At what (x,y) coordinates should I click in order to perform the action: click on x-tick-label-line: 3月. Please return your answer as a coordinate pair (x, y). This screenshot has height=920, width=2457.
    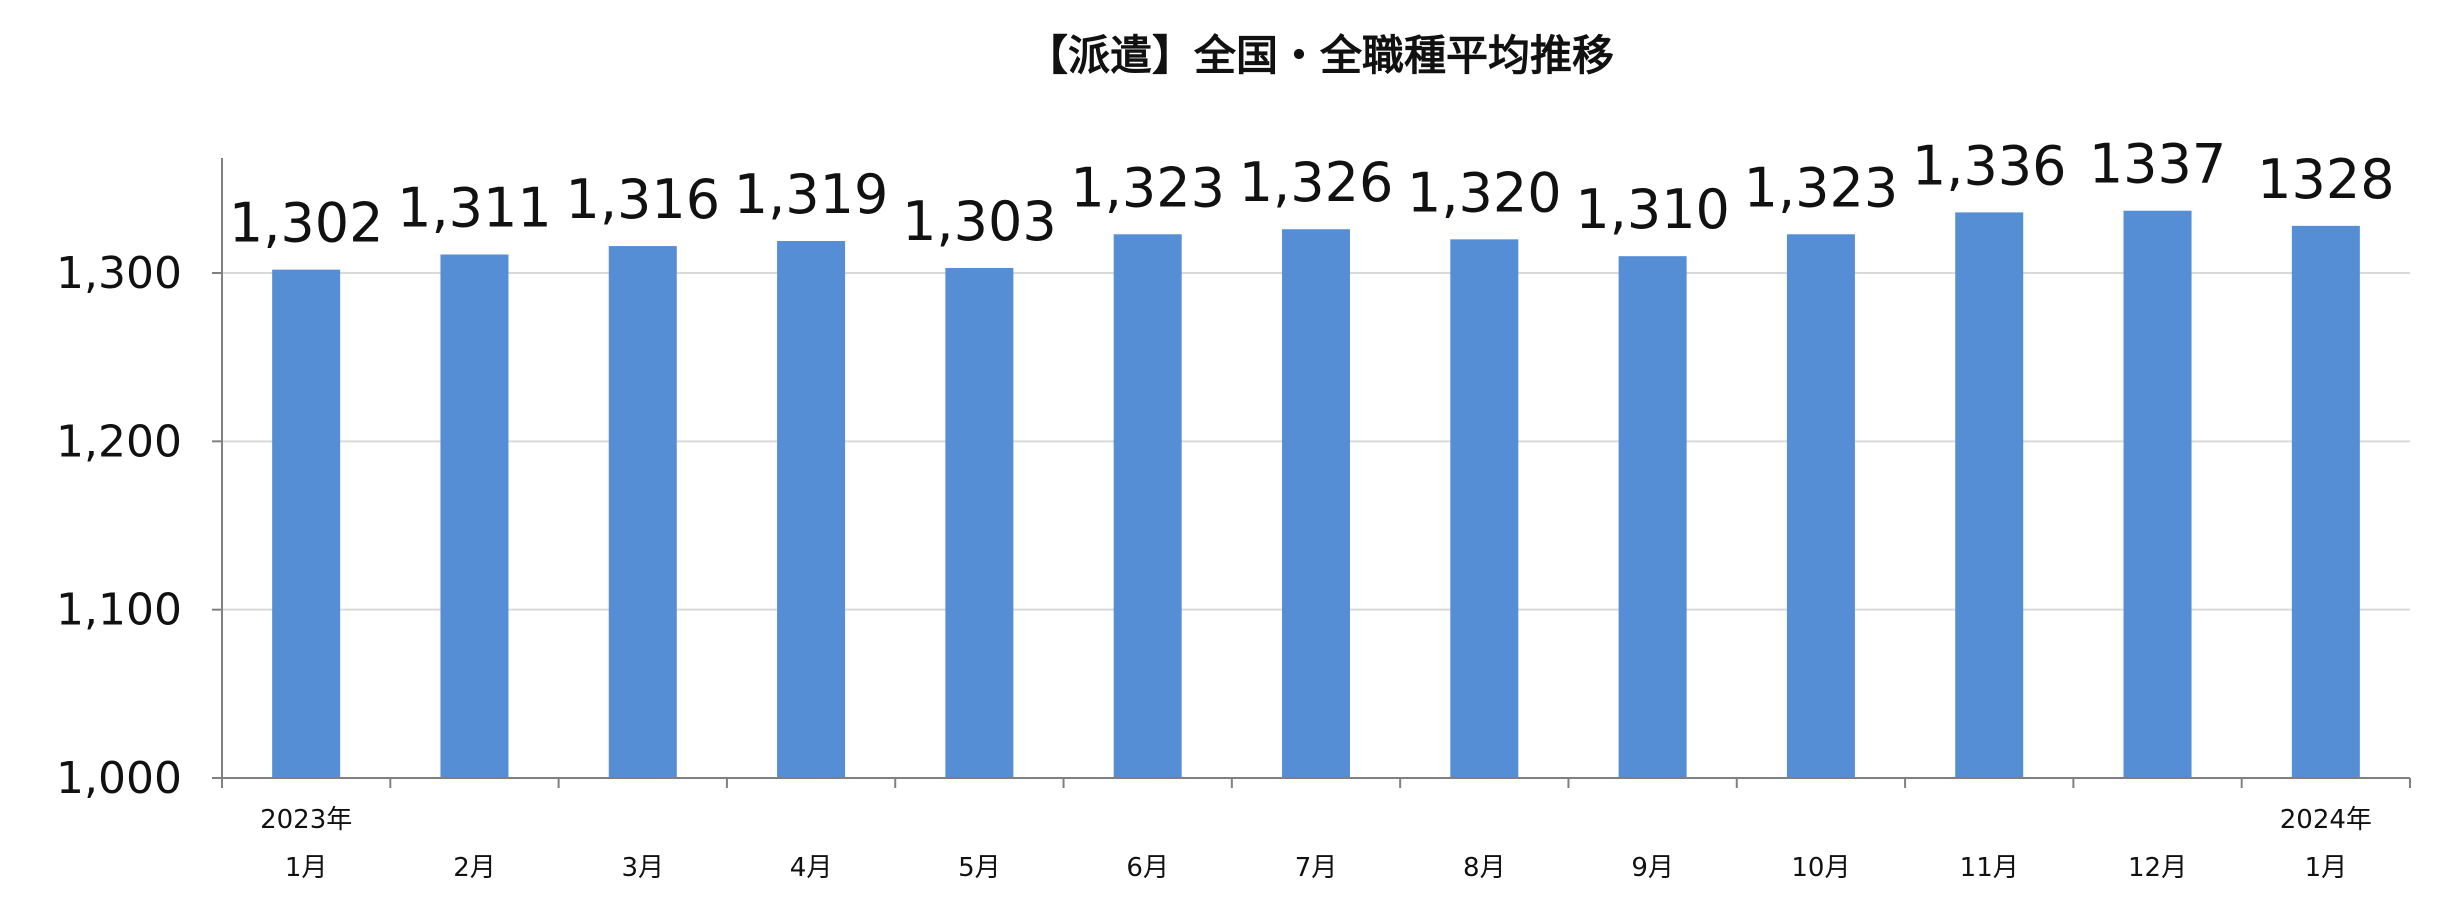
    Looking at the image, I should click on (642, 868).